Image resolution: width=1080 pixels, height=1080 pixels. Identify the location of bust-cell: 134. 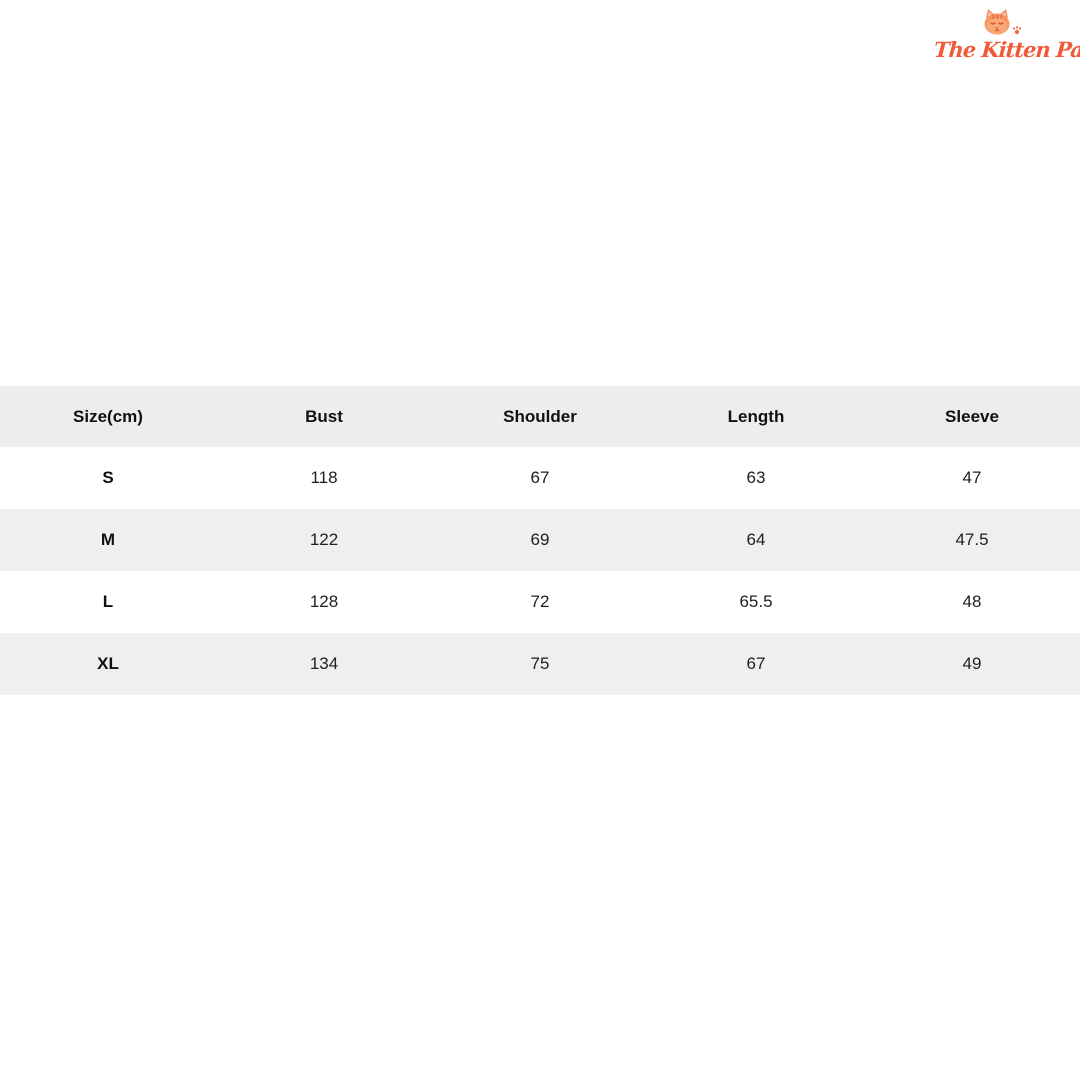
(324, 663).